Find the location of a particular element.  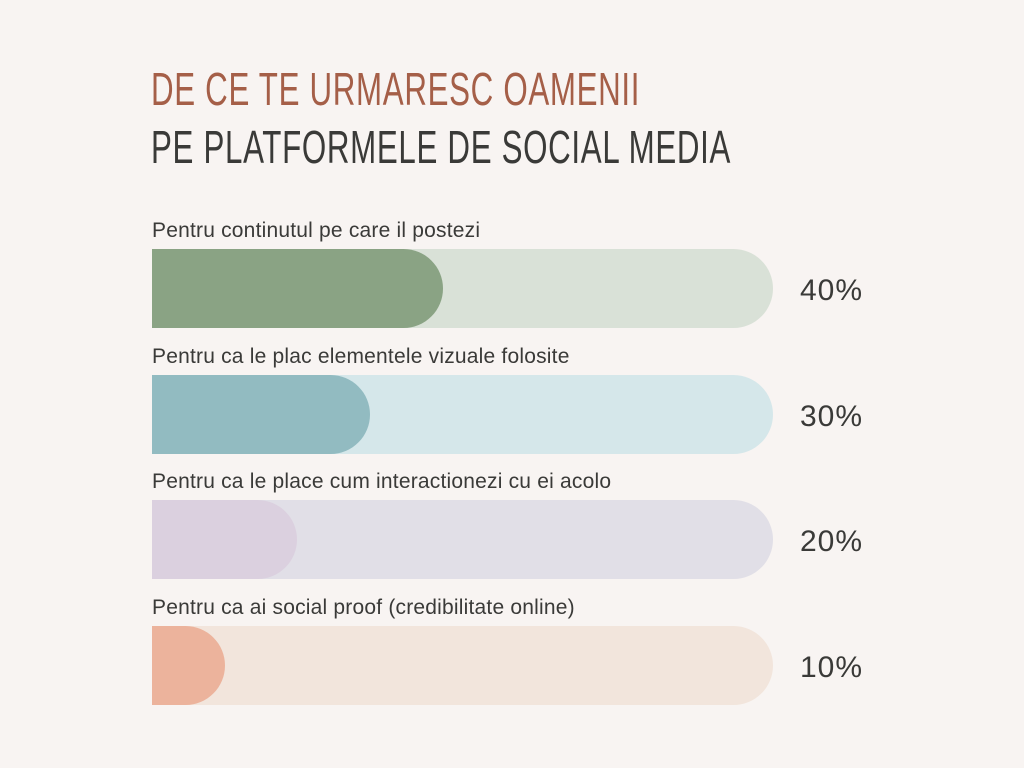

bar-value-label: 40% is located at coordinates (832, 290).